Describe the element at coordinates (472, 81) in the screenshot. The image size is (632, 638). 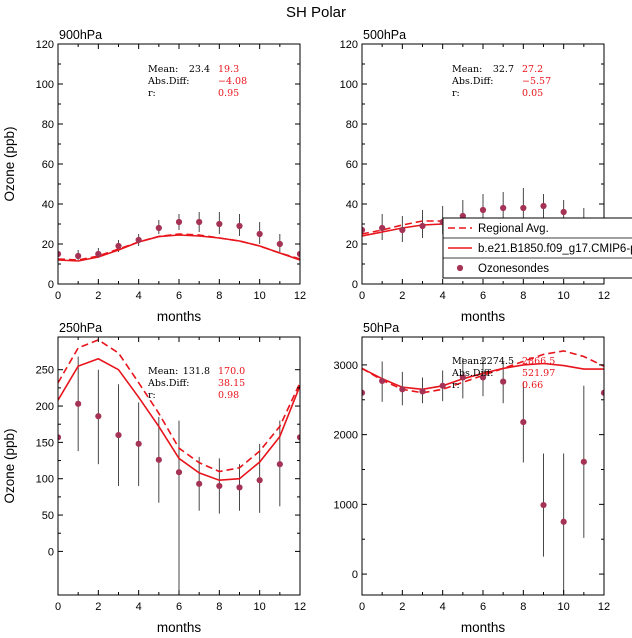
I see `stats-label: Abs.Diff:` at that location.